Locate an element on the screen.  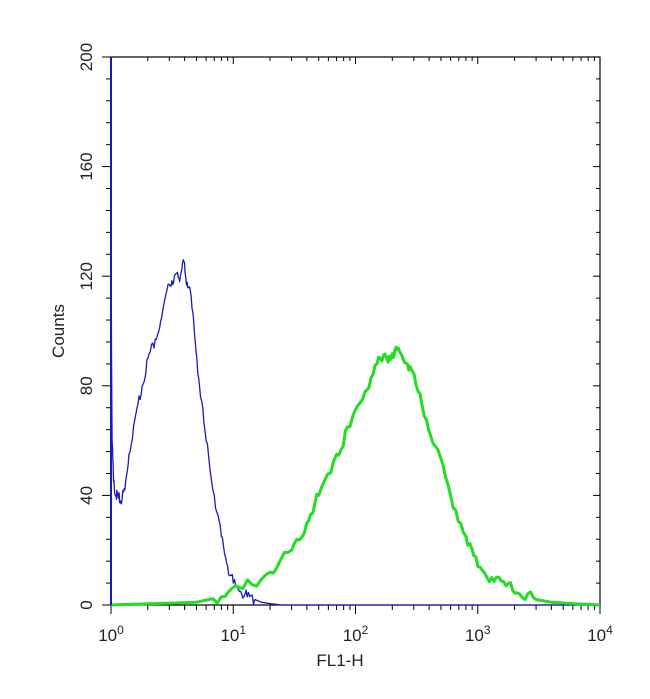
x-tick-label: 10³ is located at coordinates (478, 634).